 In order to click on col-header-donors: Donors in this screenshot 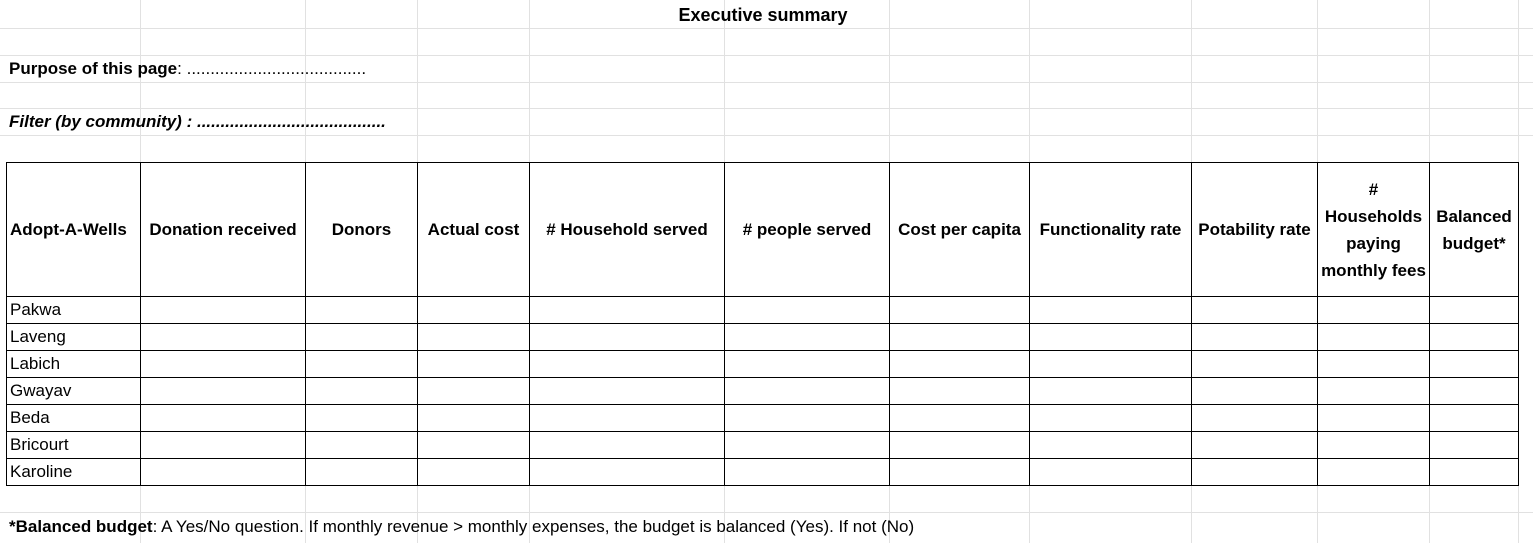, I will do `click(361, 229)`.